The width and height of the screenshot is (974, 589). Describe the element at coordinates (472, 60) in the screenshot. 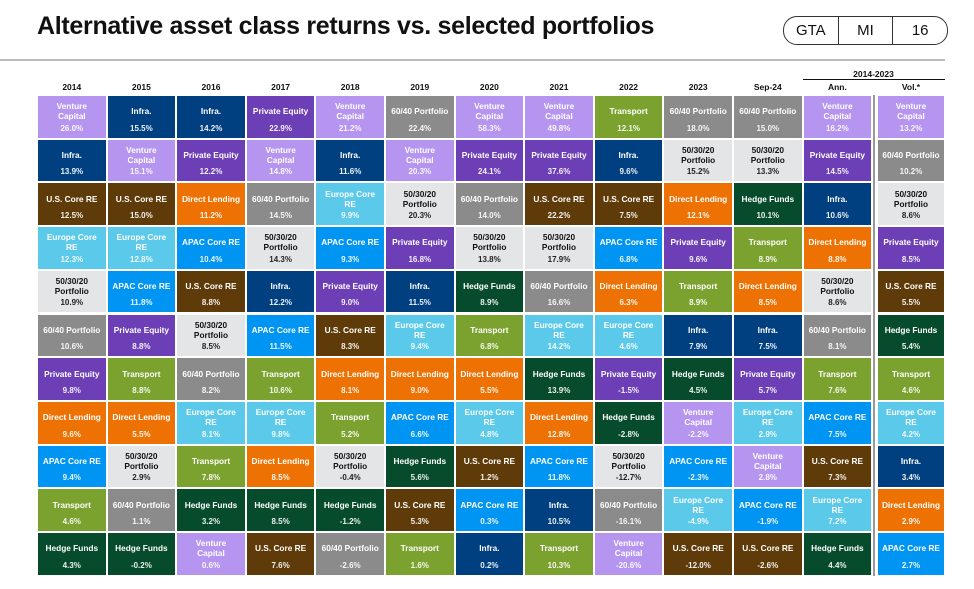

I see `title-divider` at that location.